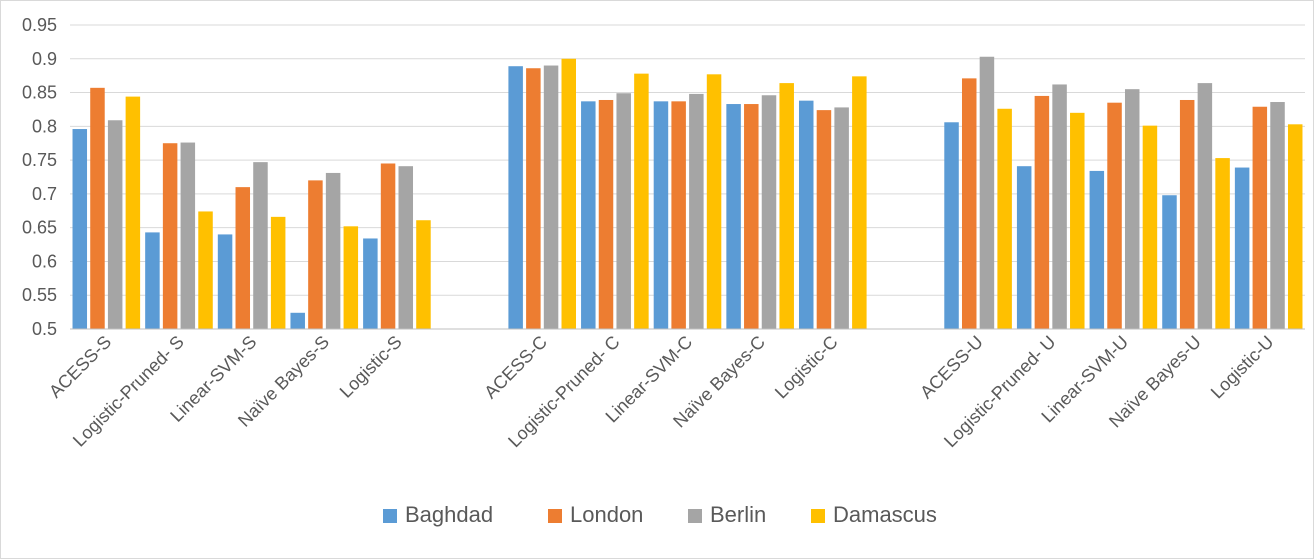  Describe the element at coordinates (44, 329) in the screenshot. I see `y-tick-label: 0.5` at that location.